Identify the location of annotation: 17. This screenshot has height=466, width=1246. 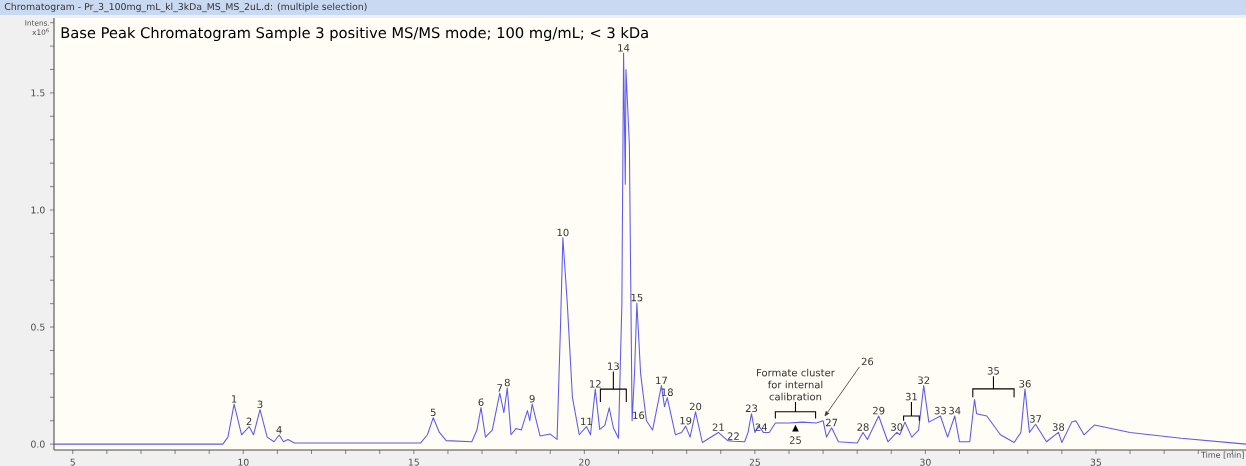
(661, 380).